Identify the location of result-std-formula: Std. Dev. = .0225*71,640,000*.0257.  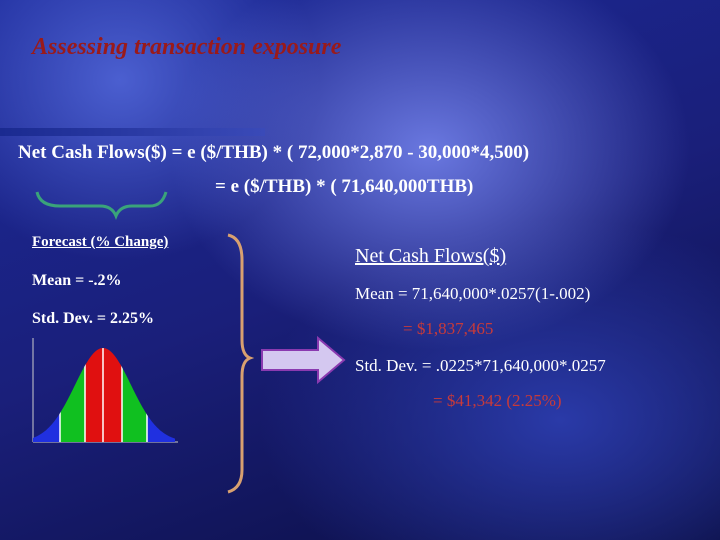
(480, 365).